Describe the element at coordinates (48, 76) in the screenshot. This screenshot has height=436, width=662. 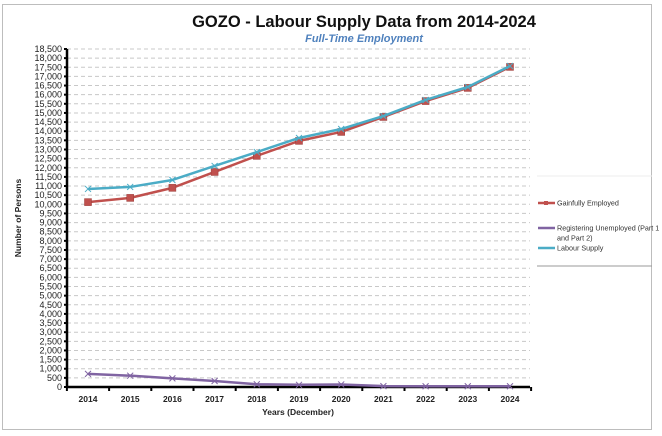
I see `y-tick-label: 17,000` at that location.